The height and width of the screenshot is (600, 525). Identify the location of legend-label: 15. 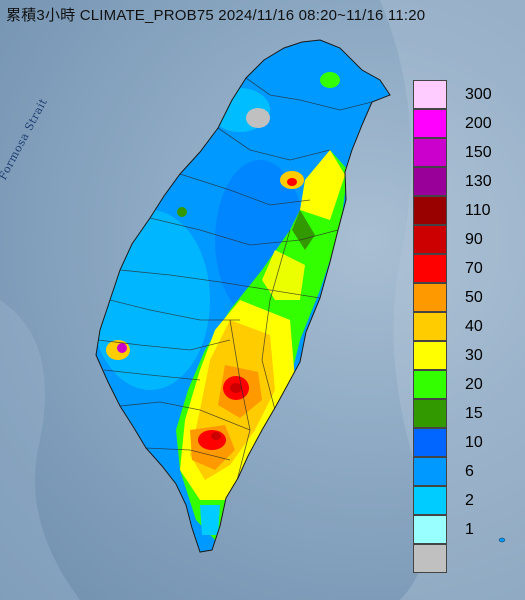
(474, 413).